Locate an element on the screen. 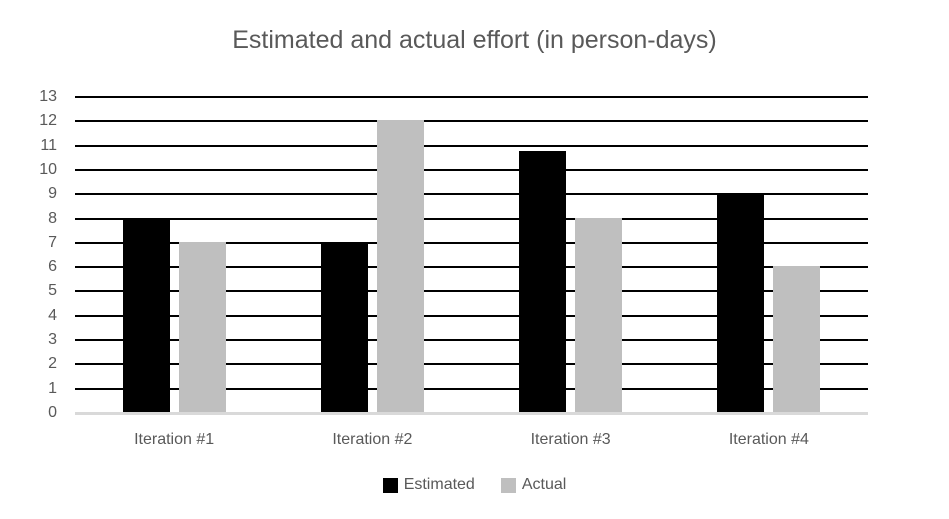 This screenshot has width=949, height=519. gridline-y6 is located at coordinates (471, 267).